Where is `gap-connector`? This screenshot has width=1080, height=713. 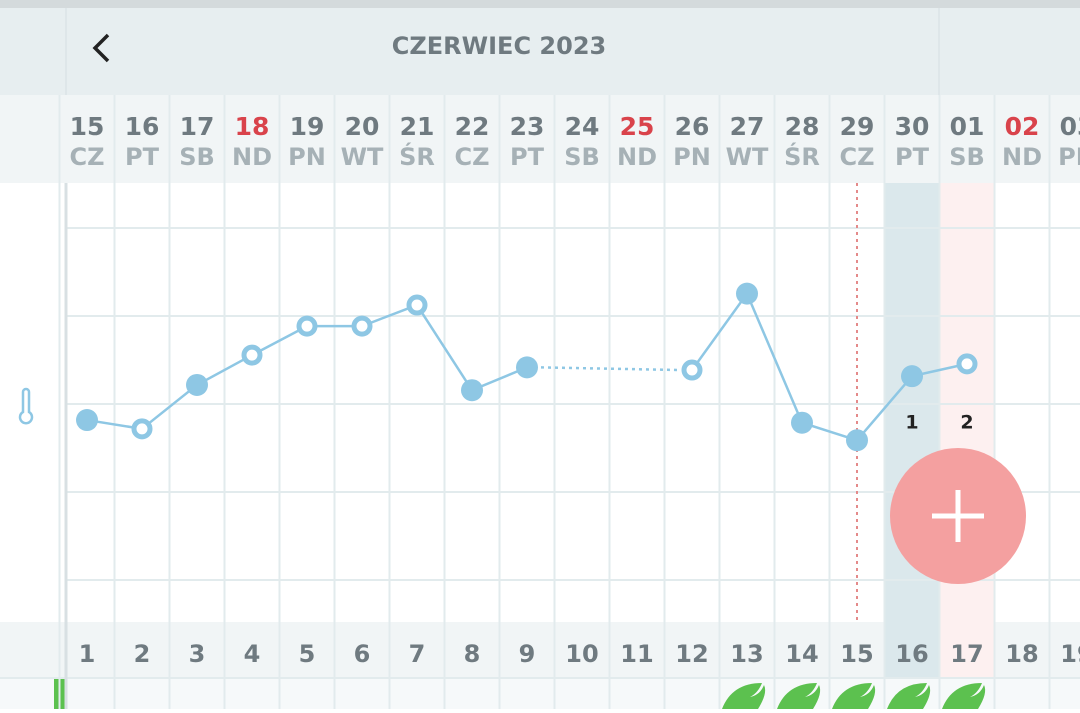 gap-connector is located at coordinates (609, 369).